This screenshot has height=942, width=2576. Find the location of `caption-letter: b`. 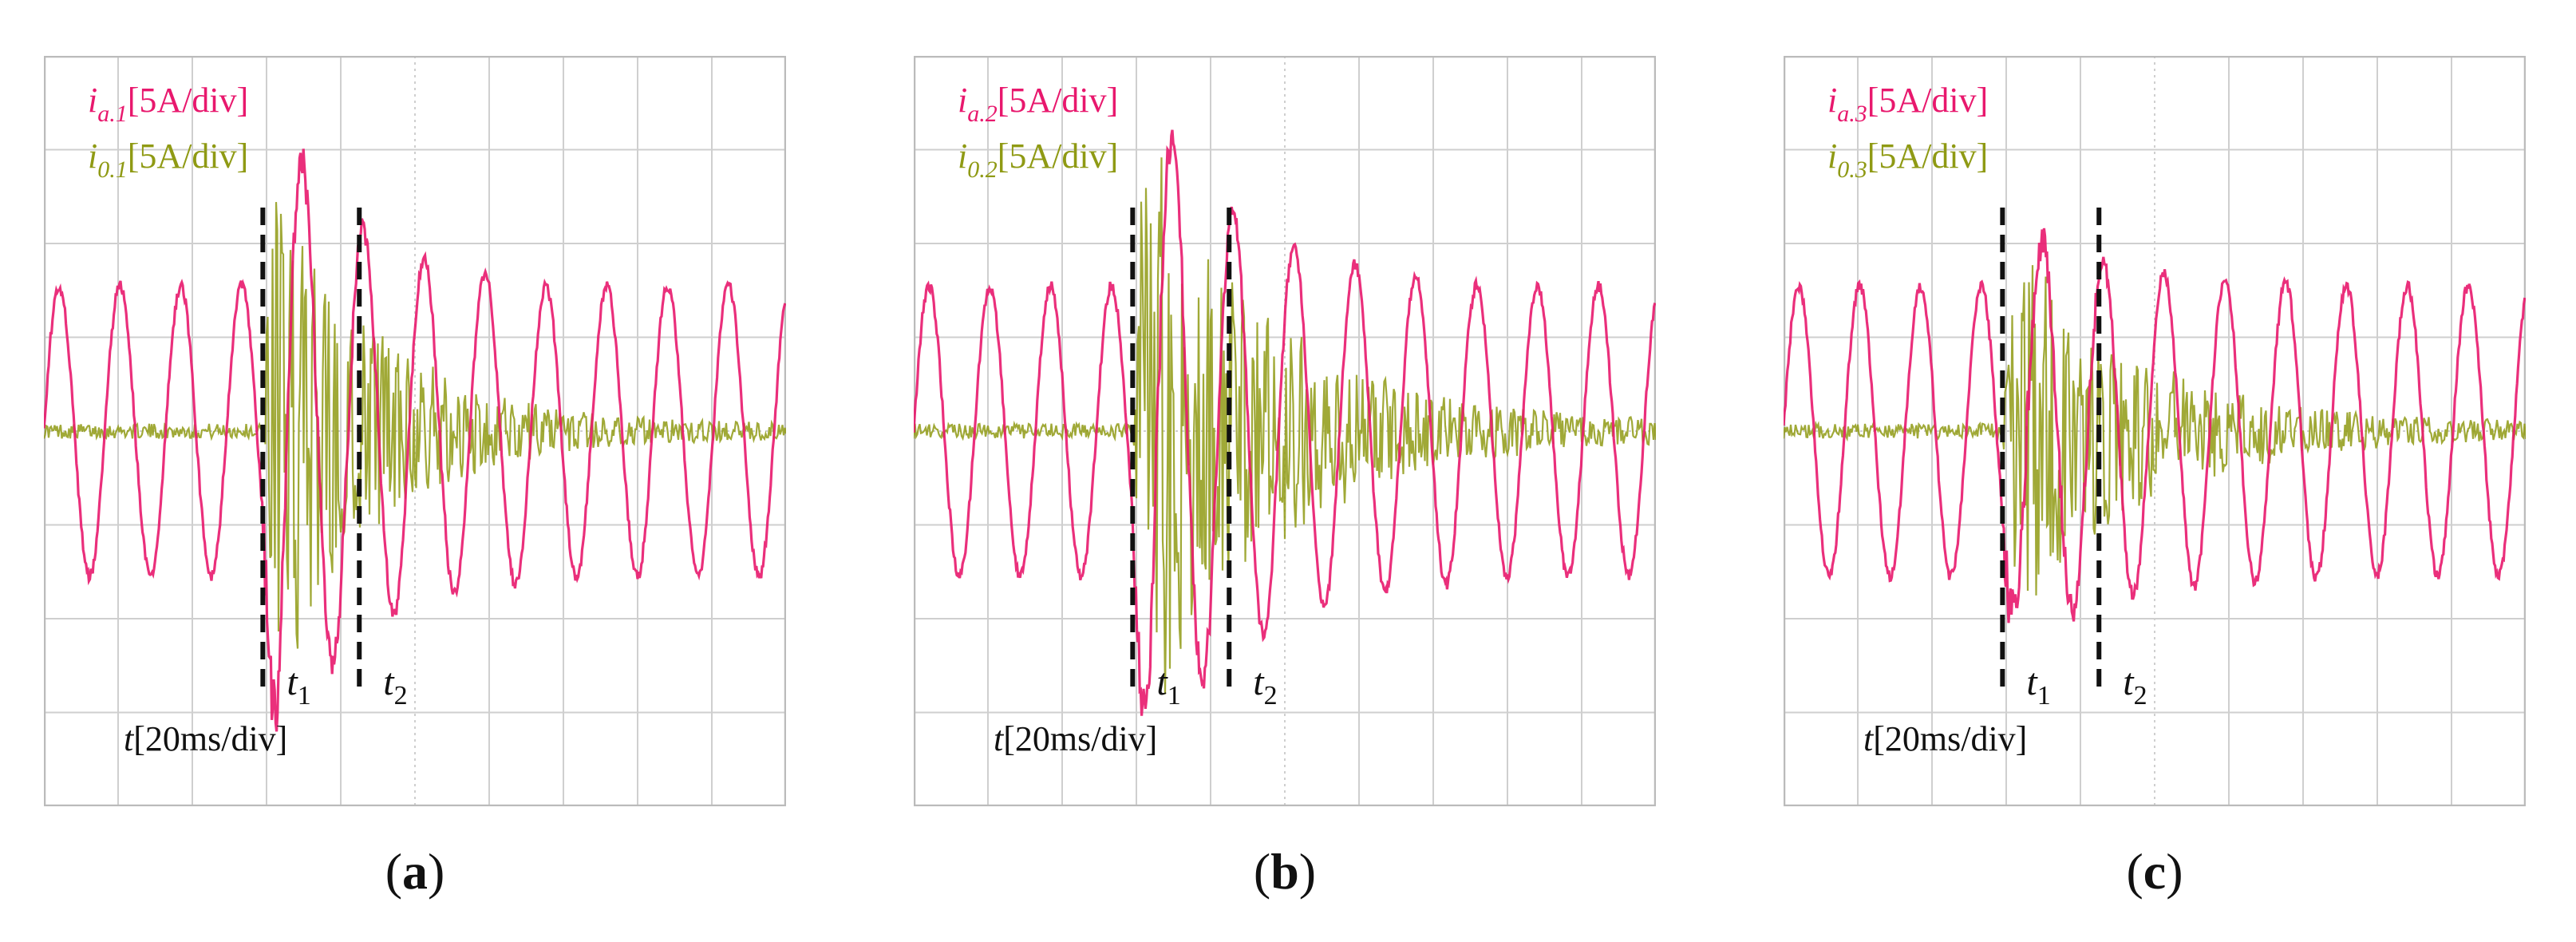

caption-letter: b is located at coordinates (1284, 871).